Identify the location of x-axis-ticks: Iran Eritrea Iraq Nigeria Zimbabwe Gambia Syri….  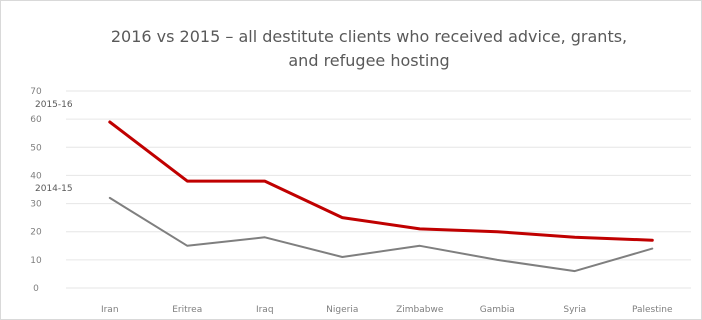
(387, 310).